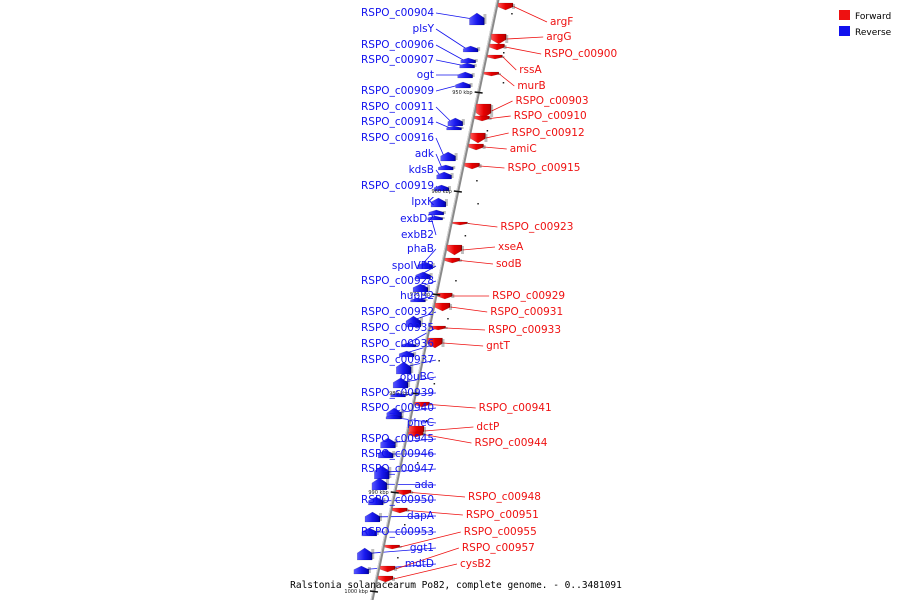 The height and width of the screenshot is (600, 900). Describe the element at coordinates (436, 212) in the screenshot. I see `gene-glyph-exbD2` at that location.